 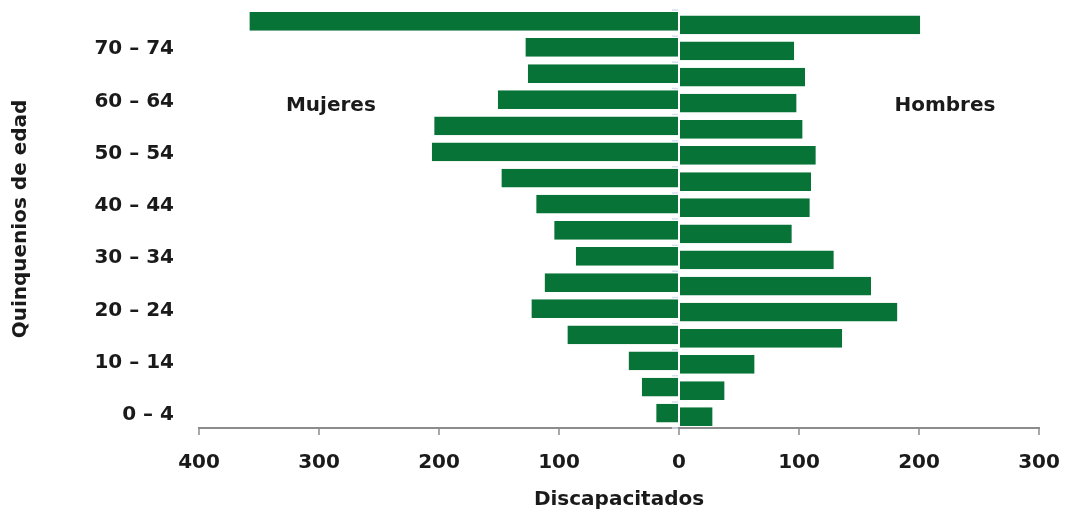 What do you see at coordinates (134, 47) in the screenshot?
I see `y-tick-label: 70 – 74` at bounding box center [134, 47].